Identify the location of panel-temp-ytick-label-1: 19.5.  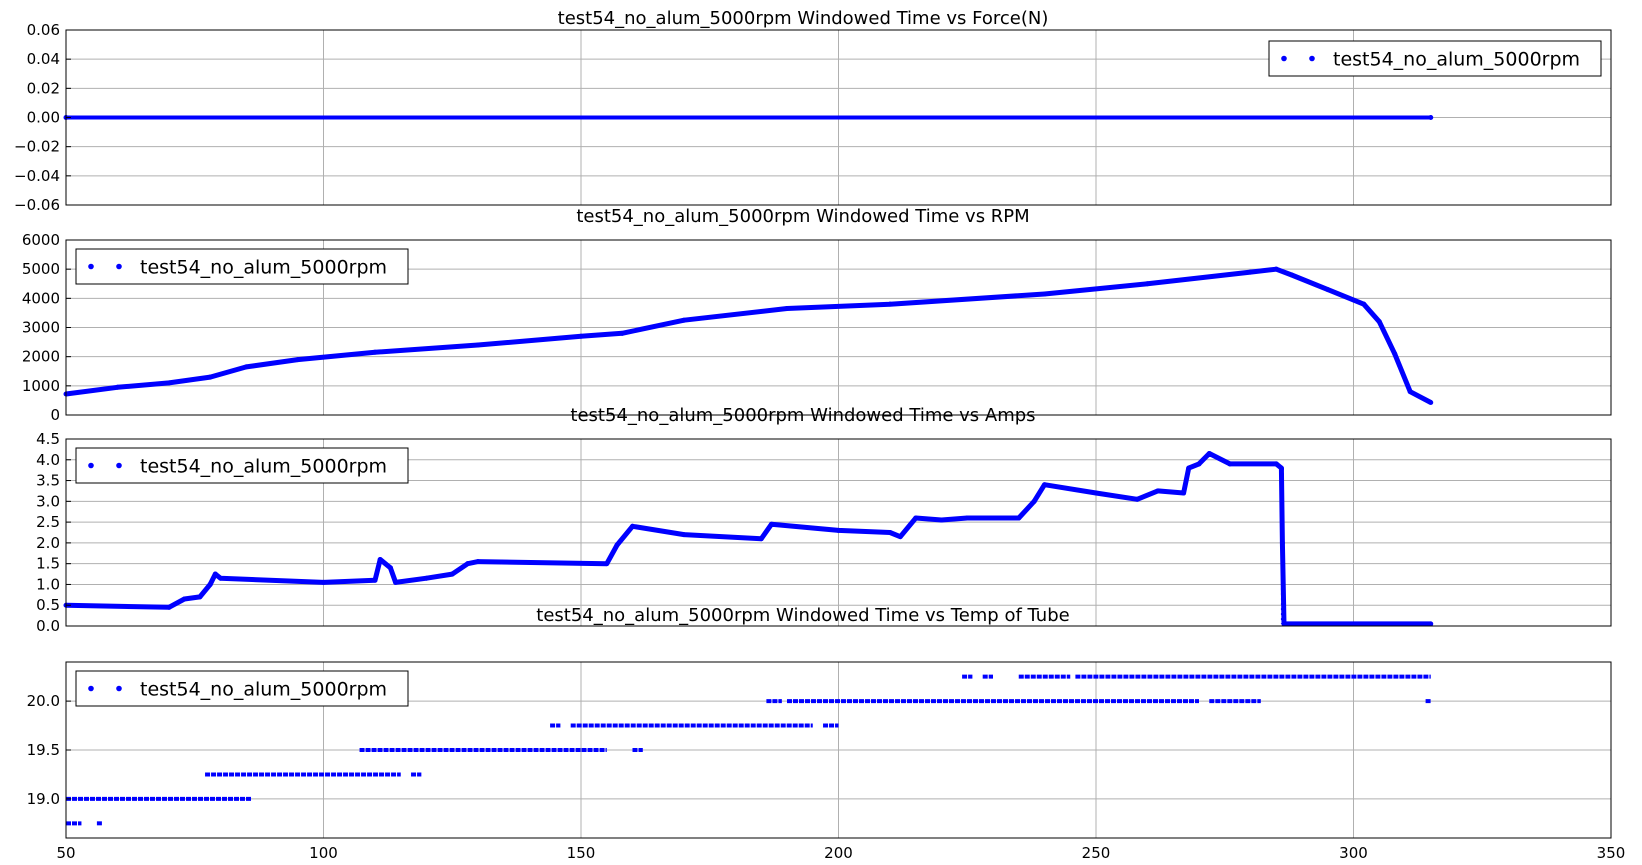
(43, 750).